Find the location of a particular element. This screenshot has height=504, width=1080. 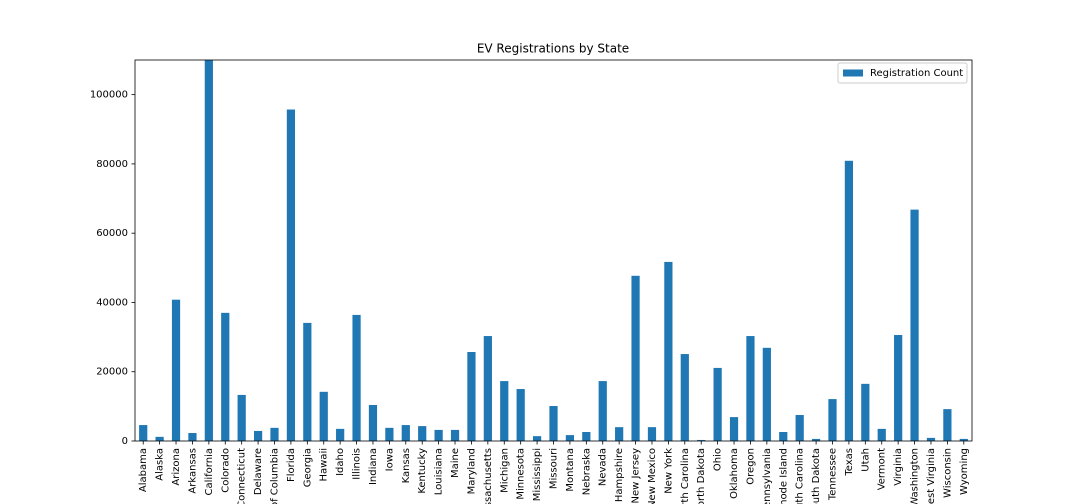

x-tick-label: Wyoming is located at coordinates (964, 471).